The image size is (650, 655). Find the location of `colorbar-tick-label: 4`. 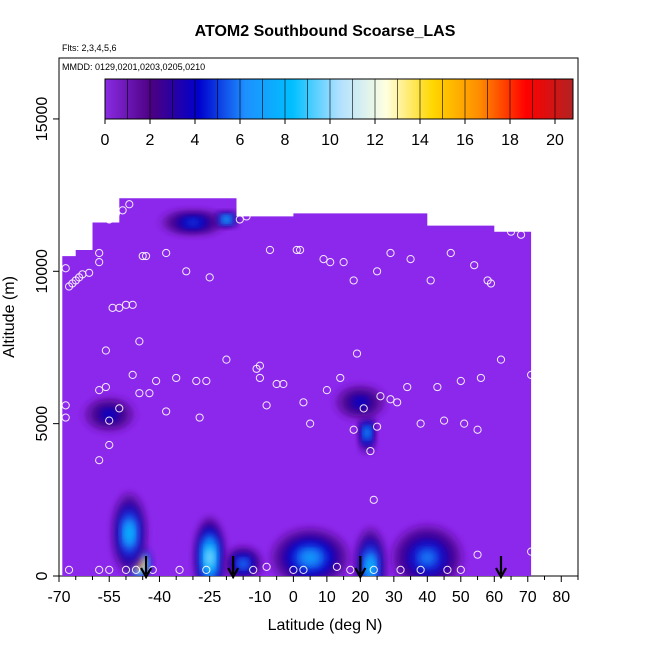

colorbar-tick-label: 4 is located at coordinates (195, 140).